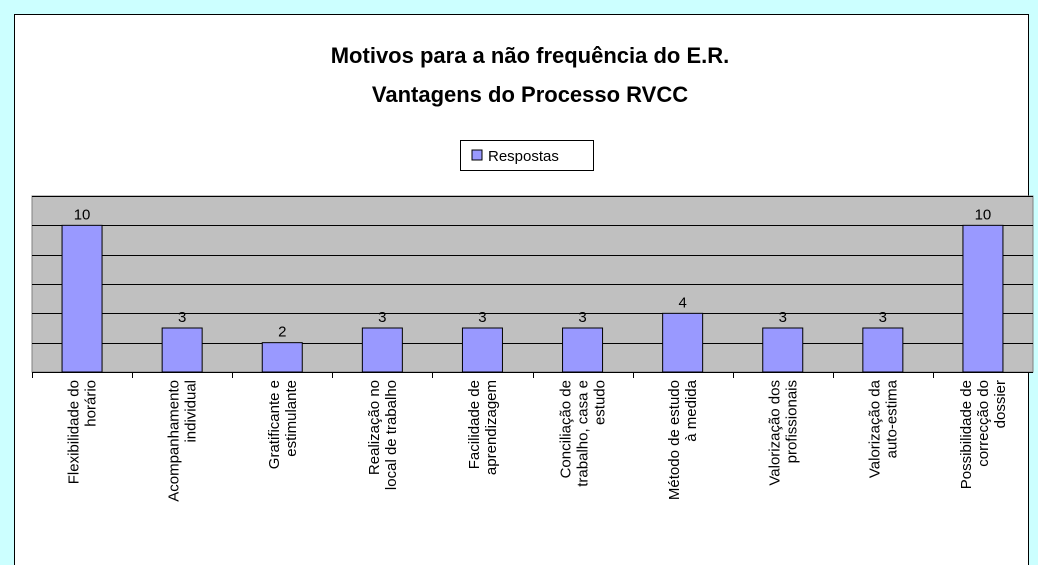 This screenshot has width=1038, height=565. What do you see at coordinates (282, 332) in the screenshot?
I see `data-label: 2` at bounding box center [282, 332].